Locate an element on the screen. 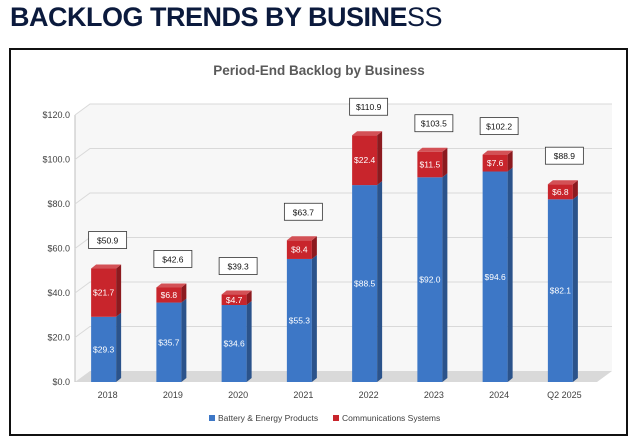 This screenshot has width=640, height=442. total-label: $42.6 is located at coordinates (173, 259).